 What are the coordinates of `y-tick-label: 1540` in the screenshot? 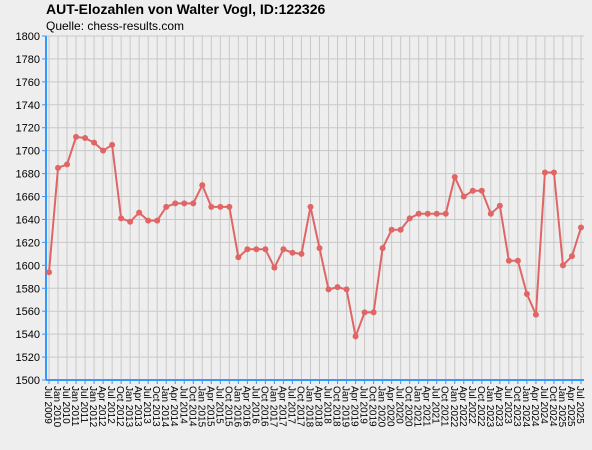 It's located at (28, 335).